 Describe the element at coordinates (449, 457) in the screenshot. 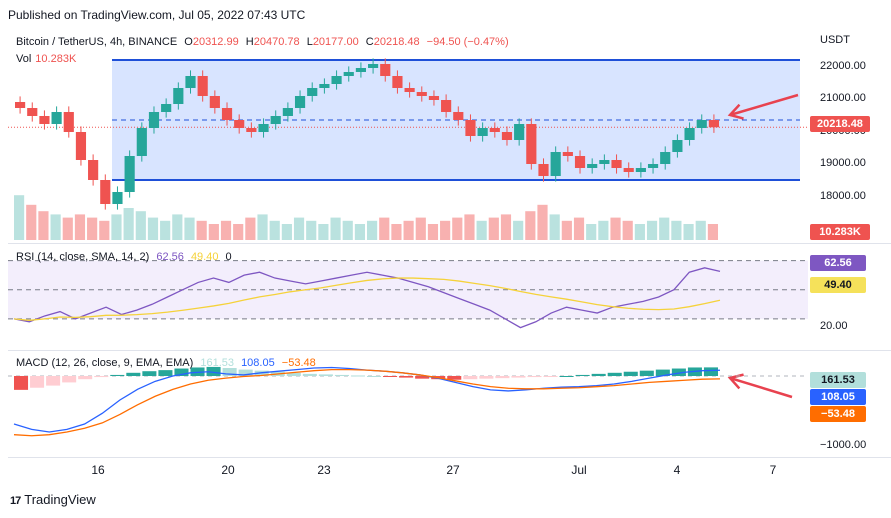

I see `time-axis-separator` at that location.